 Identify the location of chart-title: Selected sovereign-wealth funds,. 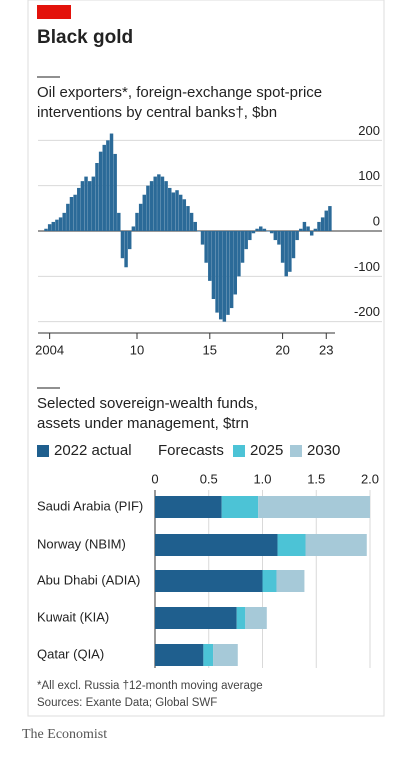
(147, 403).